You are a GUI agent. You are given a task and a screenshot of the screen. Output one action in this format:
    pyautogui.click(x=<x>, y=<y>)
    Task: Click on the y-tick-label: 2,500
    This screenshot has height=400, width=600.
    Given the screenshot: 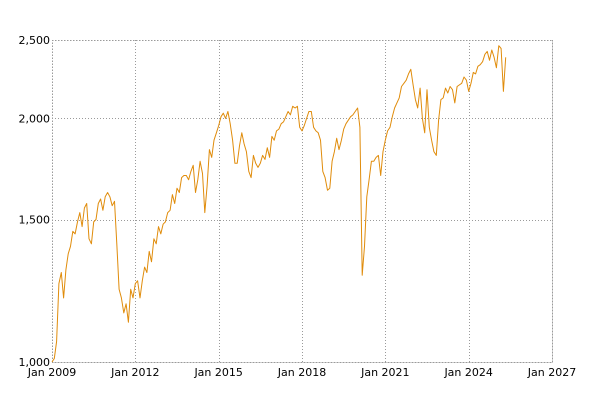 What is the action you would take?
    pyautogui.click(x=35, y=40)
    